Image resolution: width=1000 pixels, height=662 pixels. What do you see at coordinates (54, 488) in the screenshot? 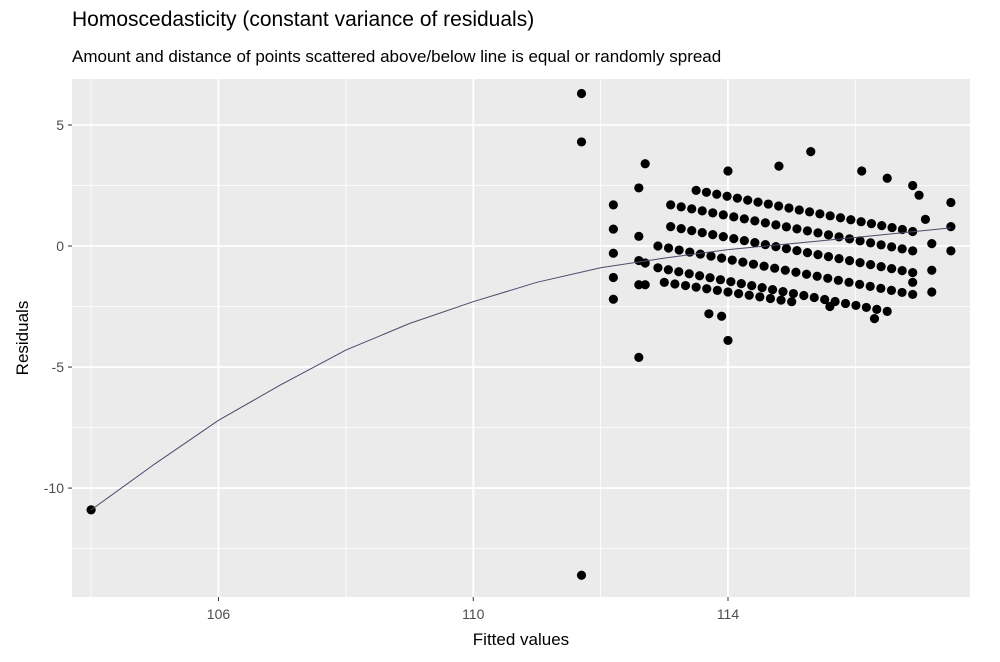
I see `y-tick-label: -10` at bounding box center [54, 488].